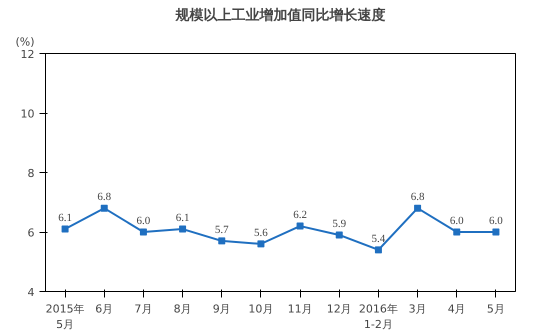  What do you see at coordinates (31, 292) in the screenshot?
I see `y-tick-label: 4` at bounding box center [31, 292].